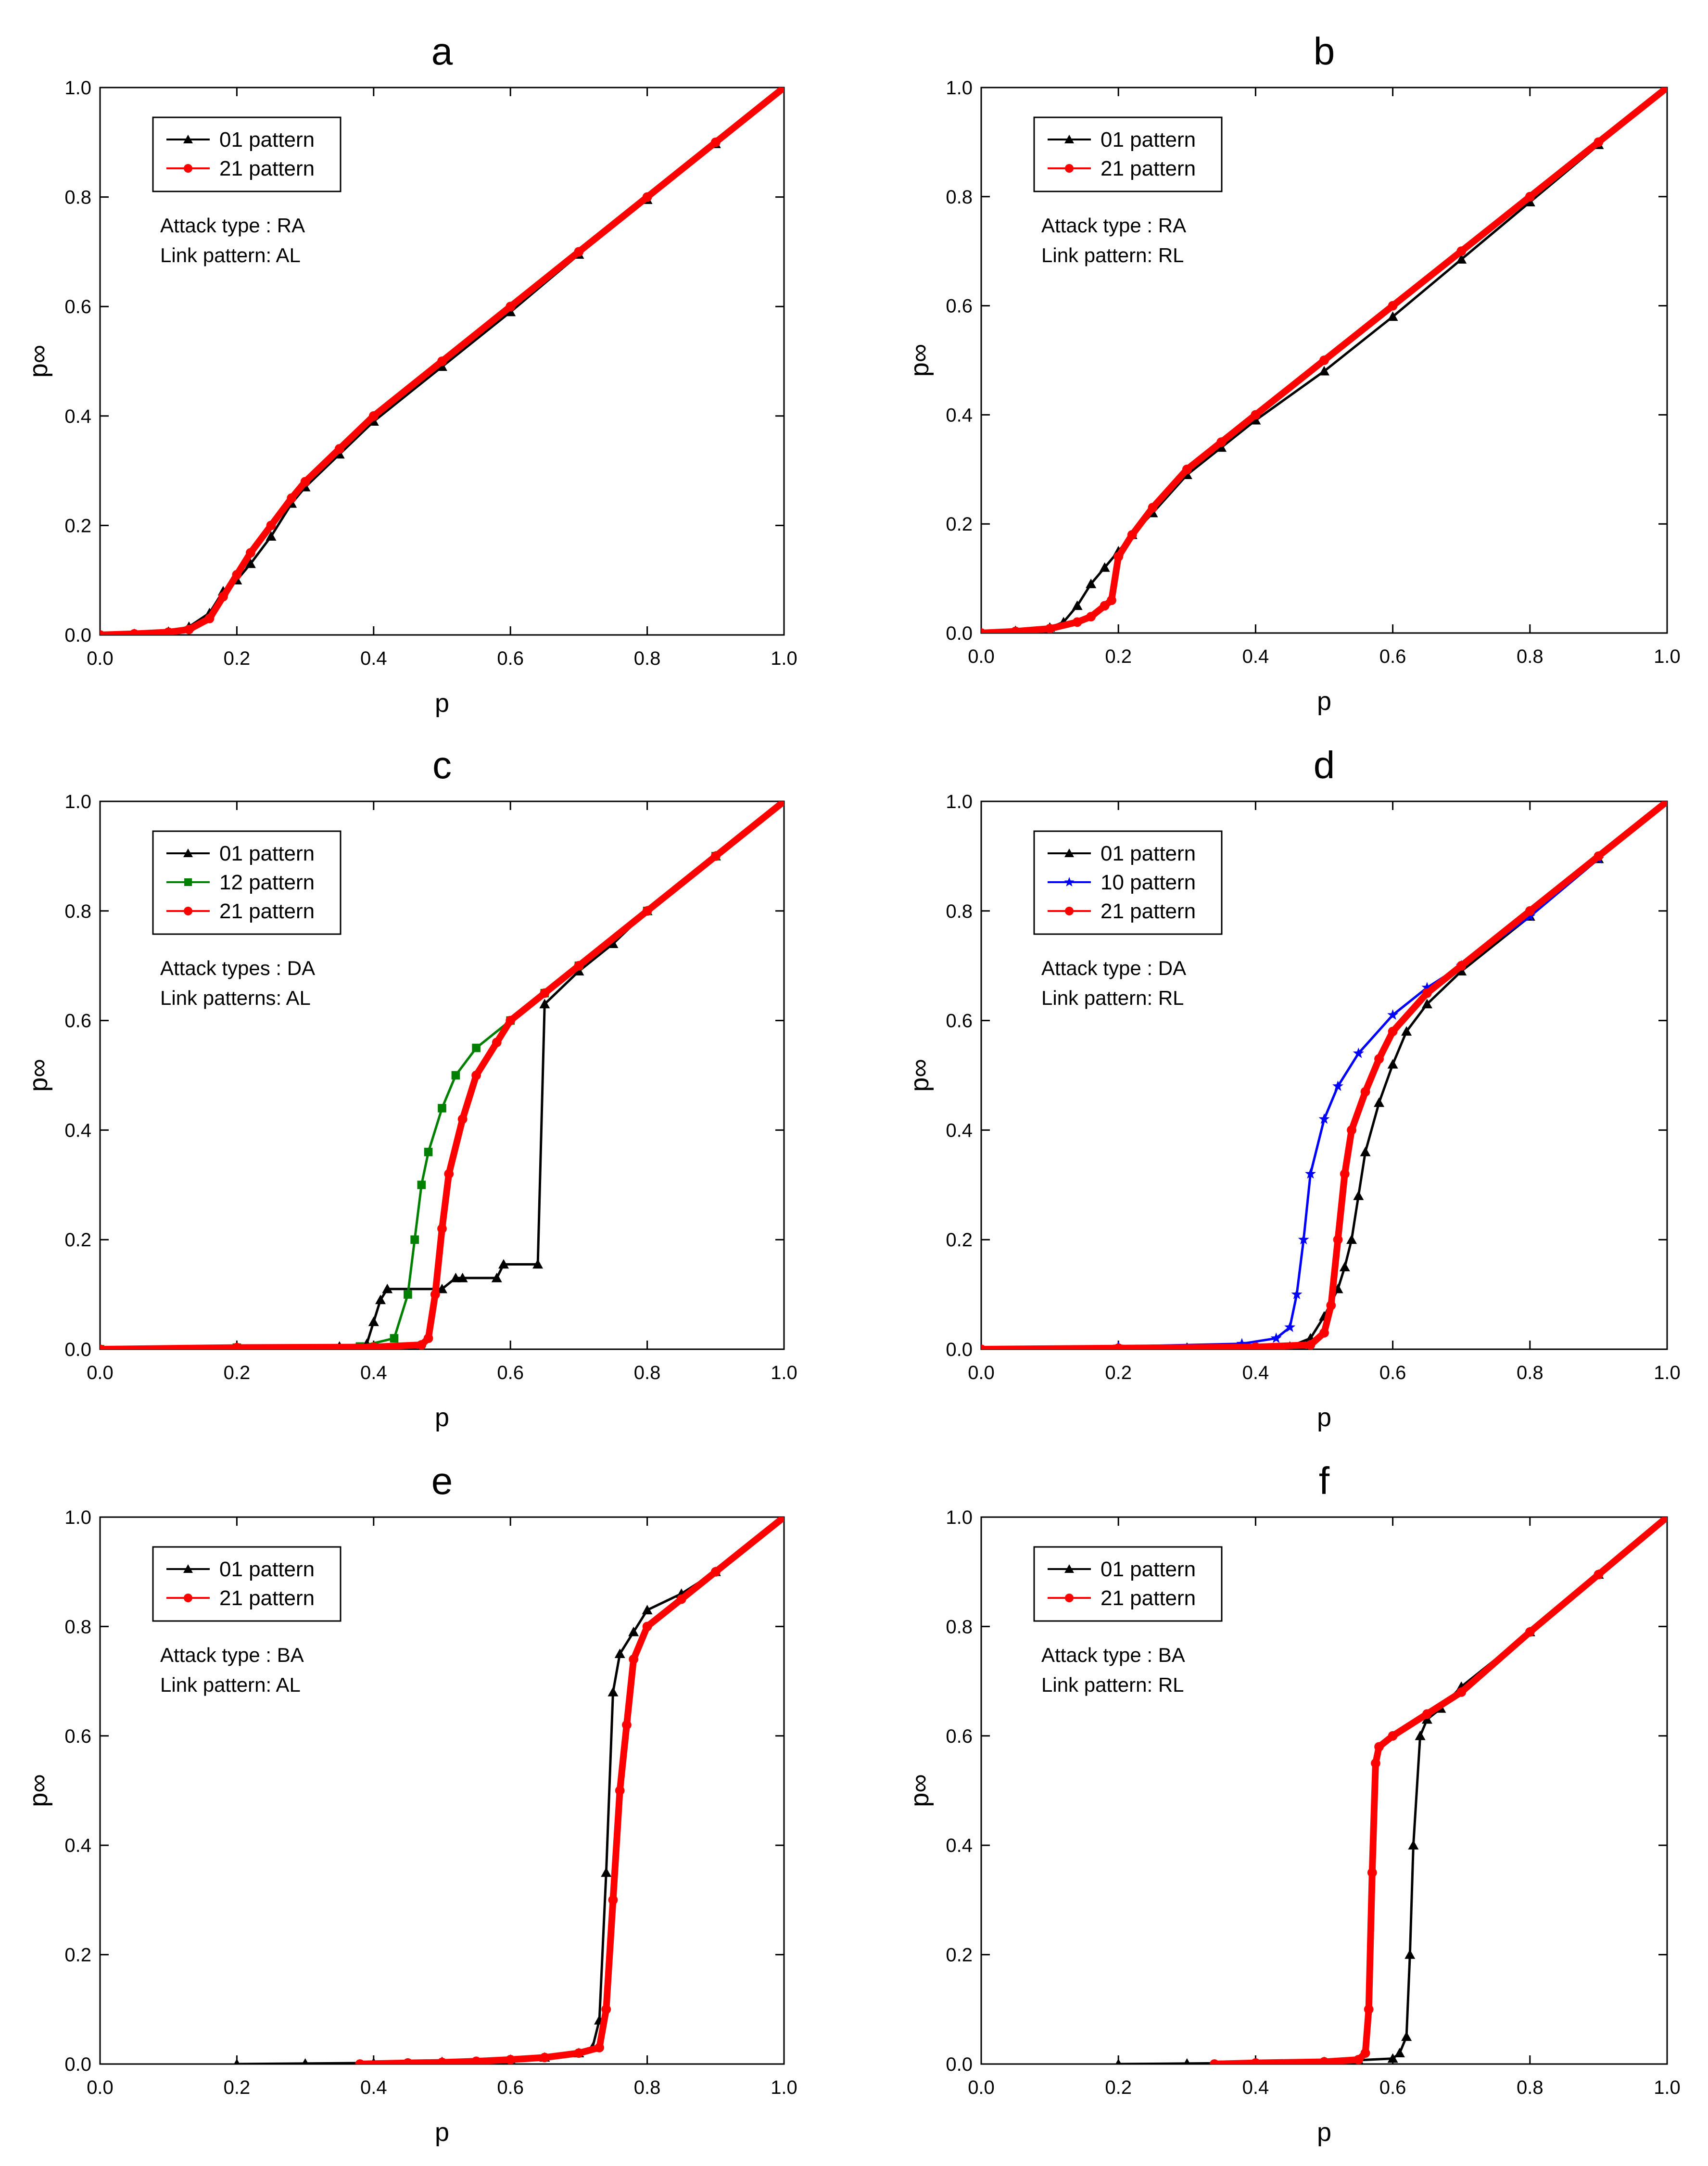  What do you see at coordinates (78, 1349) in the screenshot?
I see `y-tick-label: 0.0` at bounding box center [78, 1349].